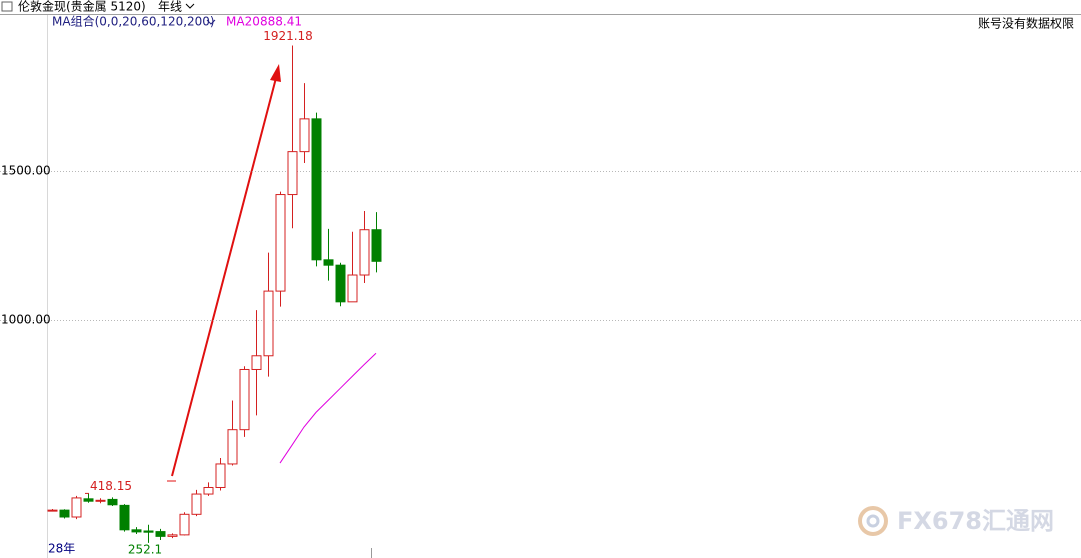 Image resolution: width=1081 pixels, height=558 pixels. Describe the element at coordinates (288, 36) in the screenshot. I see `high-label: 1921.18` at that location.